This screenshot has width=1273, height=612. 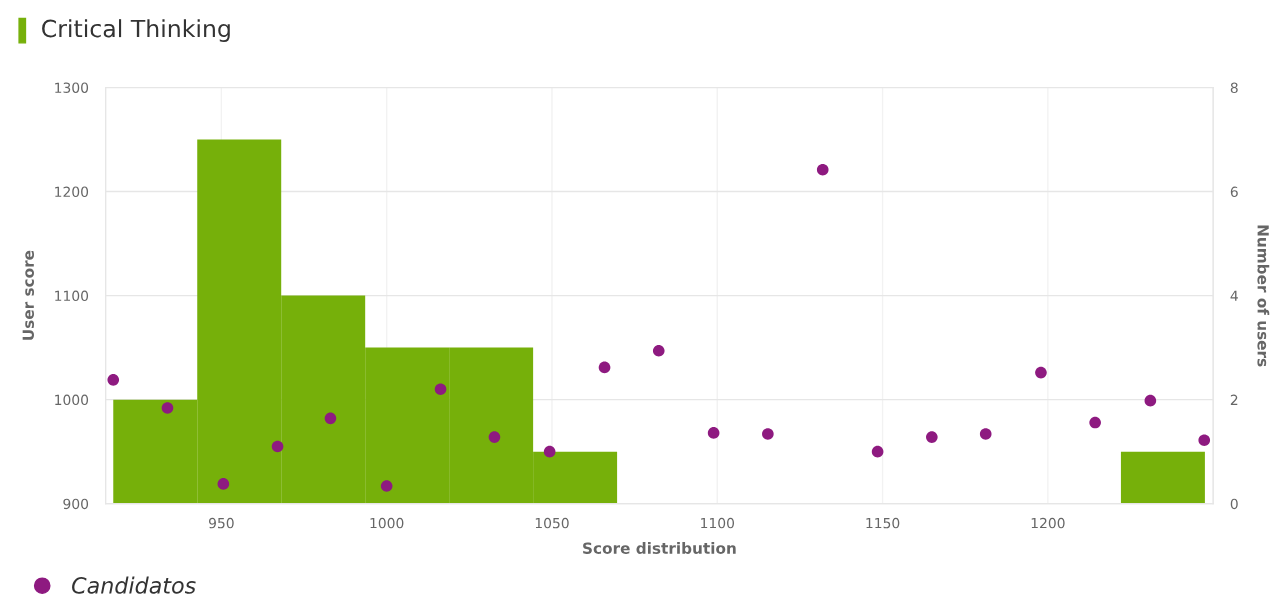 What do you see at coordinates (221, 523) in the screenshot?
I see `x-tick-label: 950` at bounding box center [221, 523].